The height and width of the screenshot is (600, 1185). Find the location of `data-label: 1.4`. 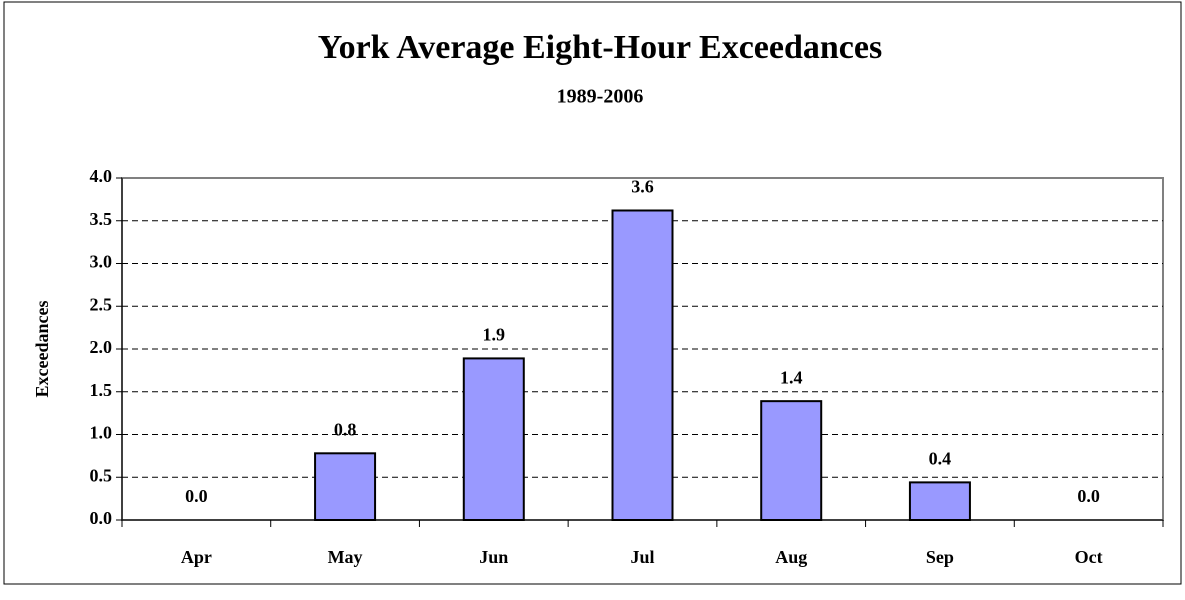

data-label: 1.4 is located at coordinates (791, 377).